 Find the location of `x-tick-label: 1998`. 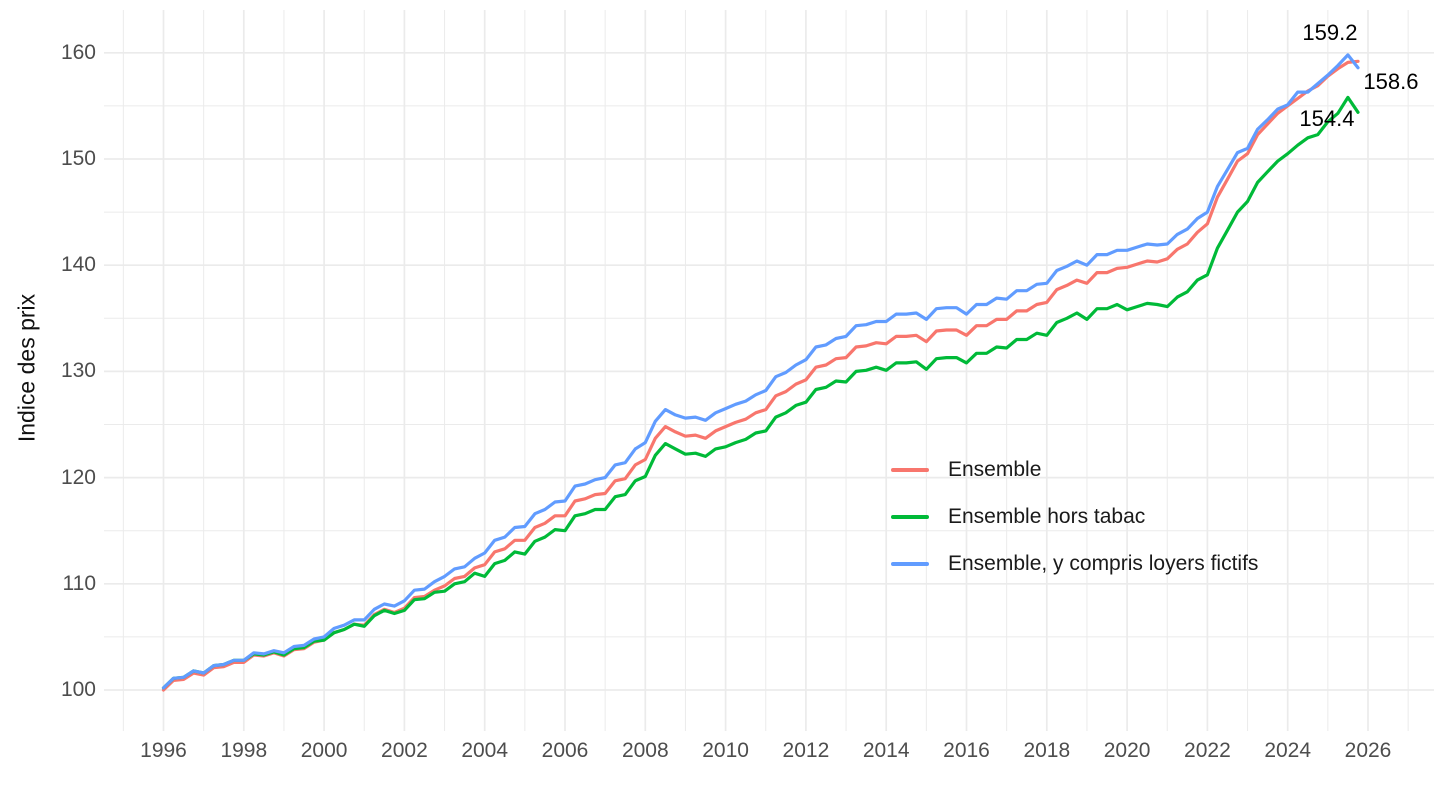

x-tick-label: 1998 is located at coordinates (244, 750).